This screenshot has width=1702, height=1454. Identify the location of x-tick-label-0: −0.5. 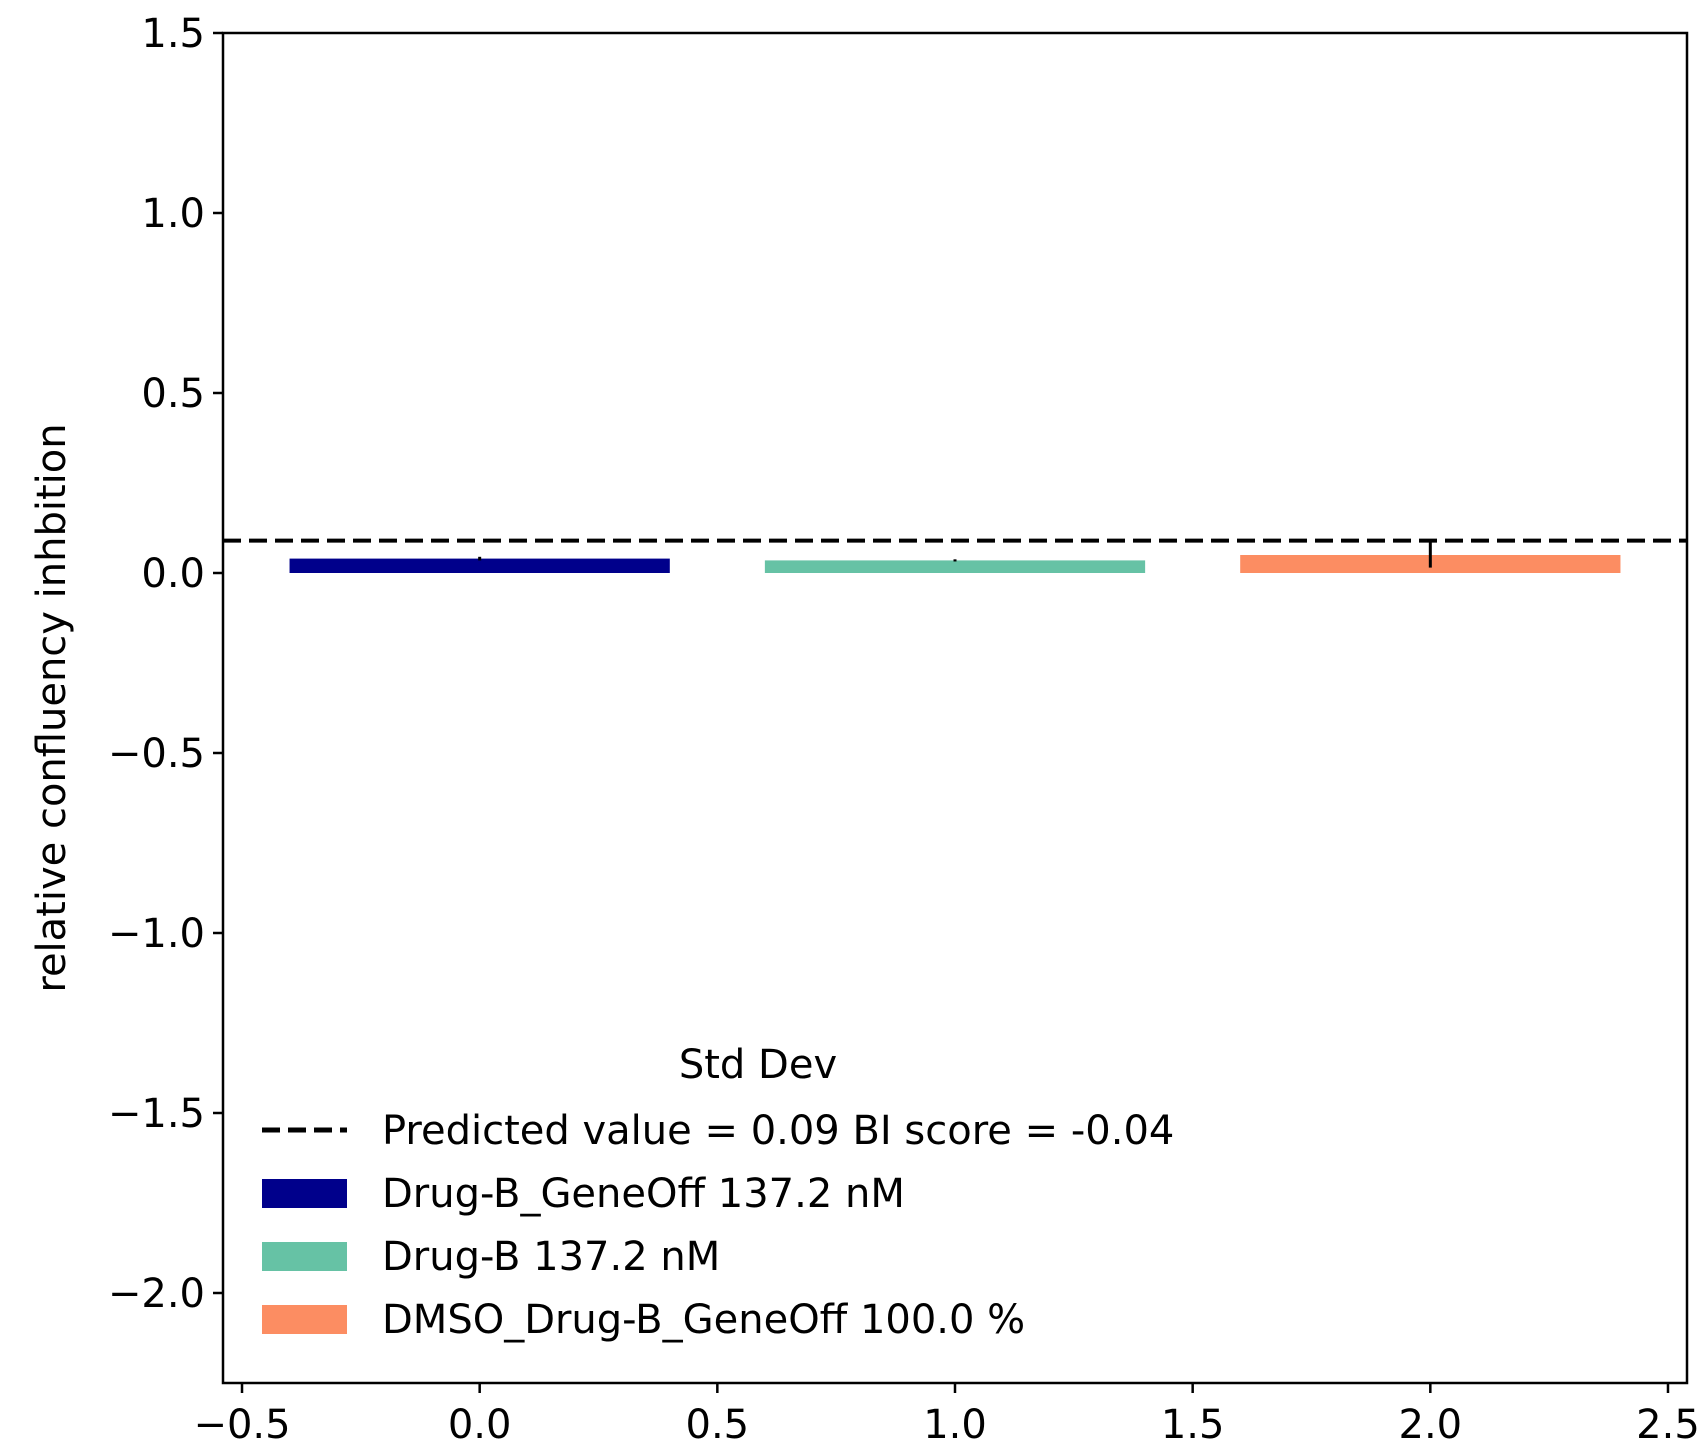
(241, 1425).